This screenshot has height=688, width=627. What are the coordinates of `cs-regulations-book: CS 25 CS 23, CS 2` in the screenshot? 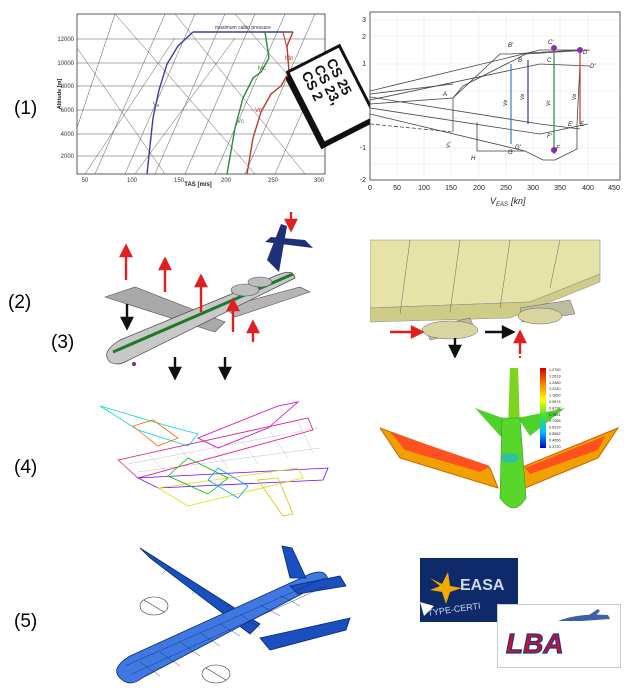 It's located at (332, 96).